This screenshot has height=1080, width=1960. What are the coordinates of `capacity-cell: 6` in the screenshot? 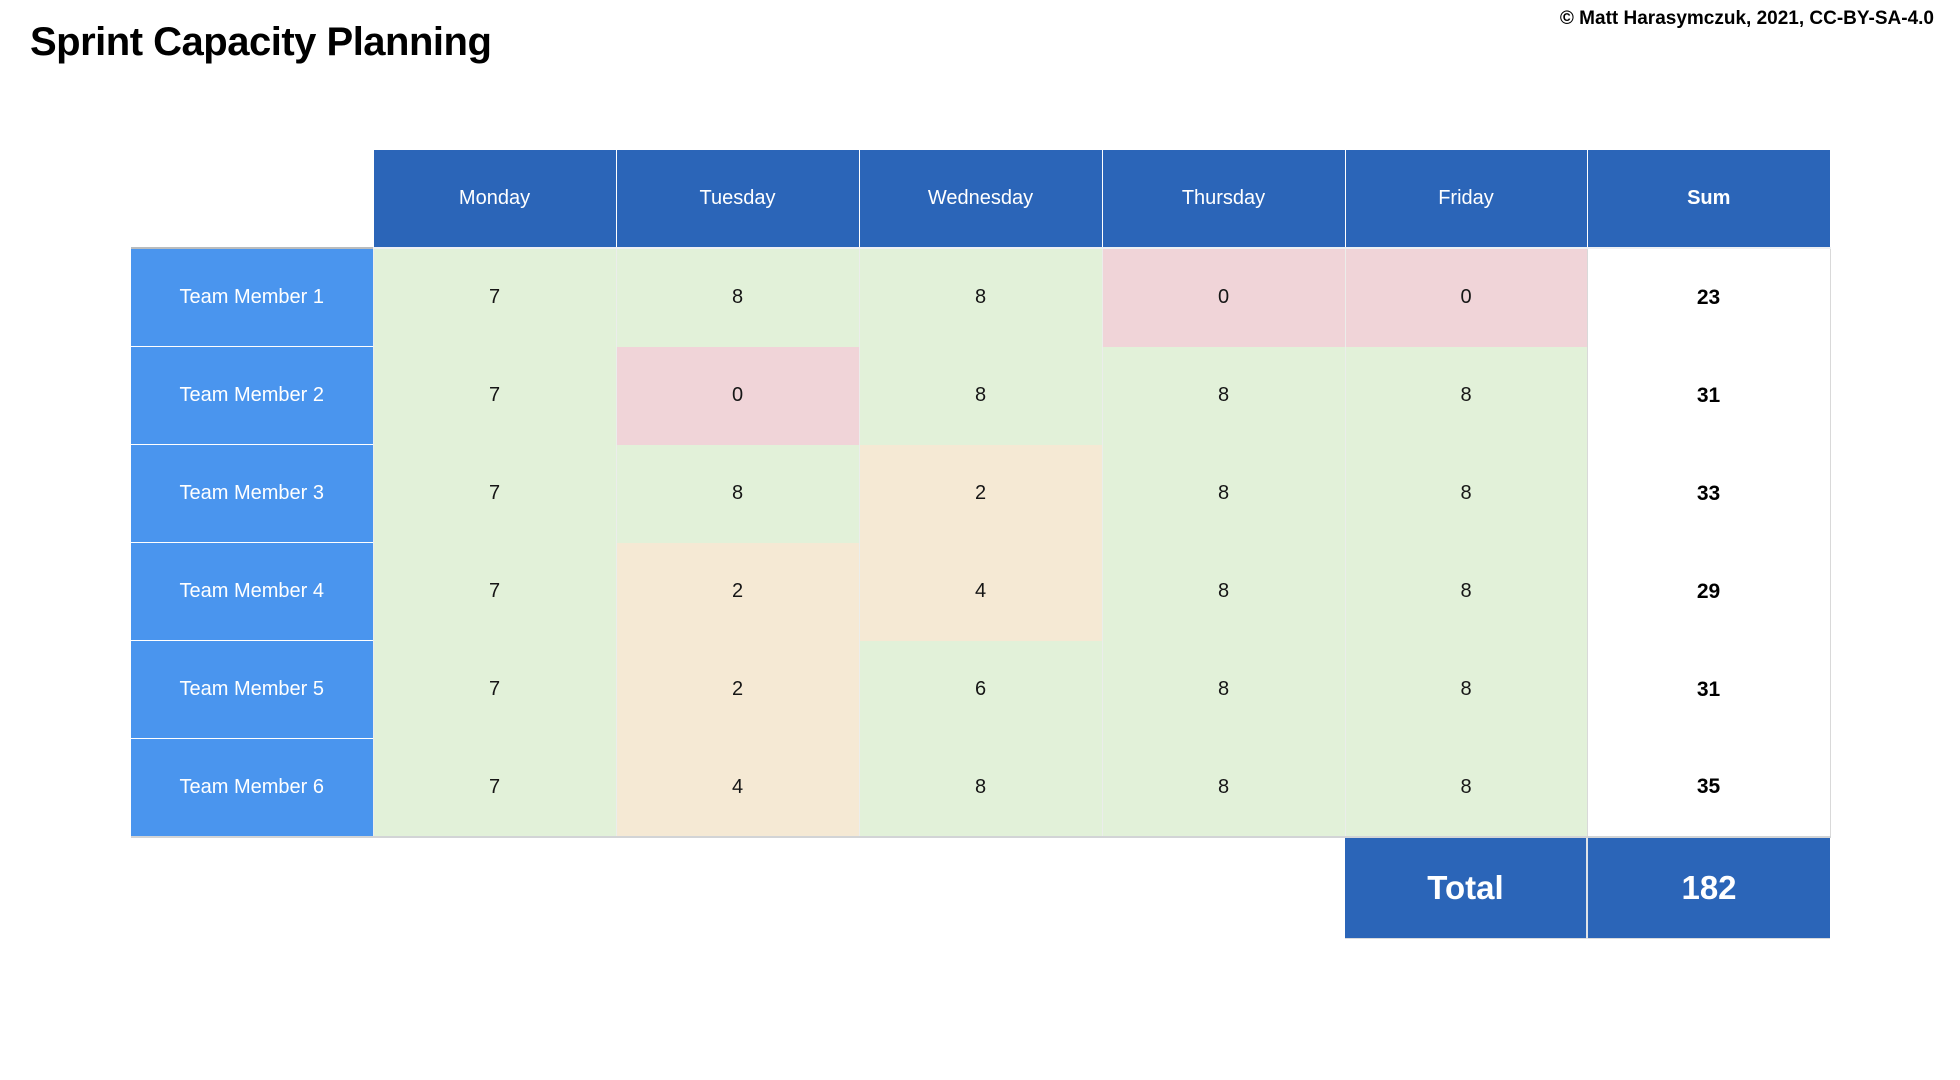 It's located at (980, 689).